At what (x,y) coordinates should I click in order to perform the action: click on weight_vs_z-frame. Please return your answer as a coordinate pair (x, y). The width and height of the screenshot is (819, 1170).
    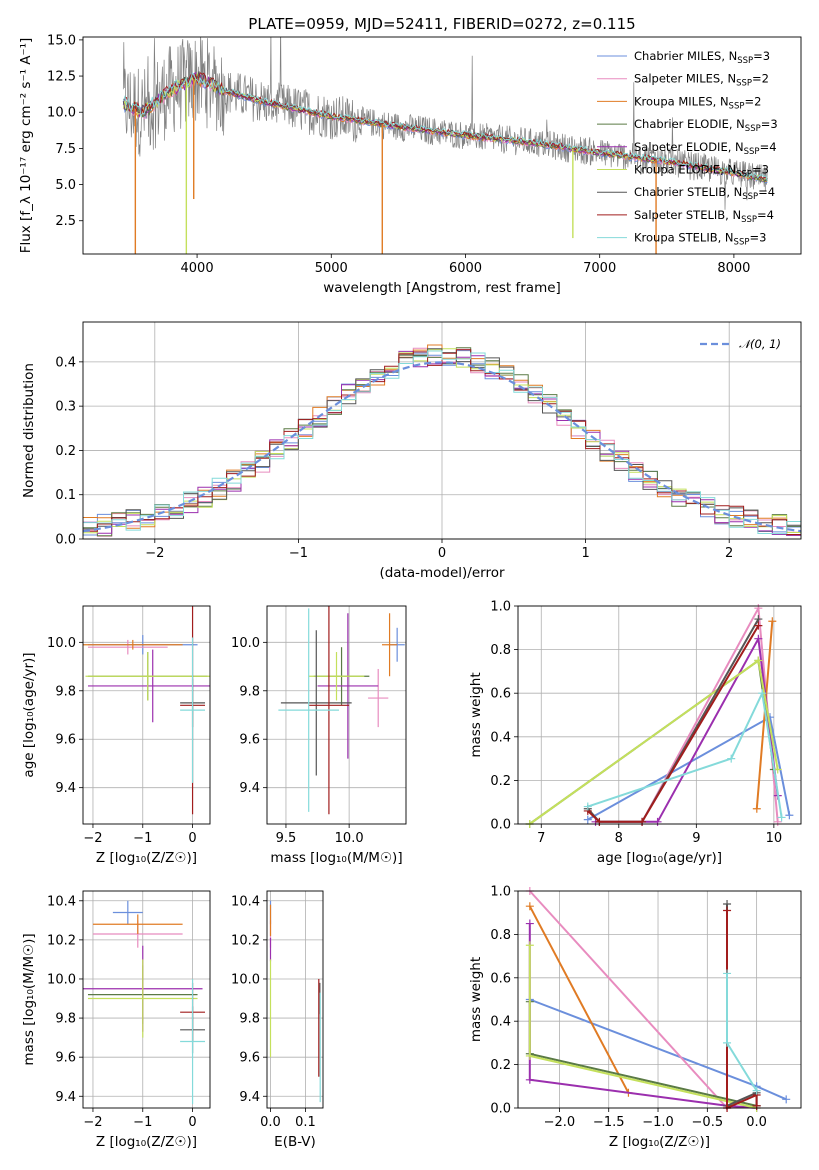
    Looking at the image, I should click on (659, 999).